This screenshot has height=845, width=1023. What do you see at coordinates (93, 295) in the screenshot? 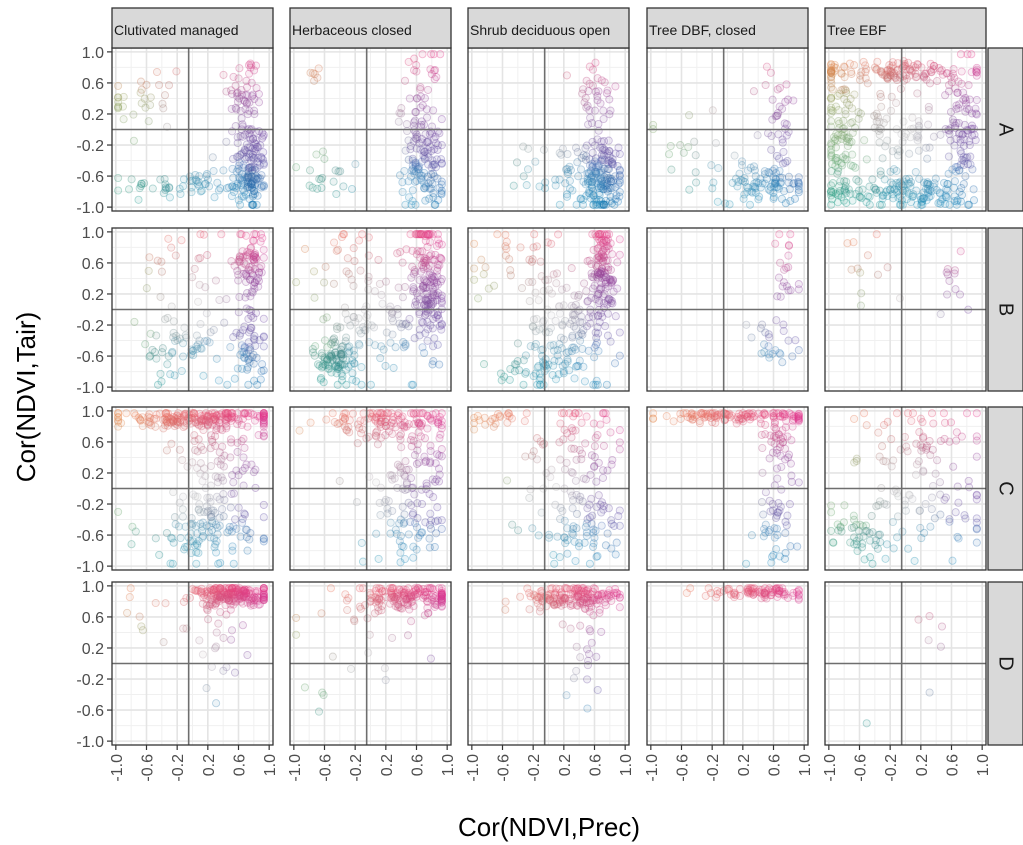
I see `y-tick-label: 0.2` at bounding box center [93, 295].